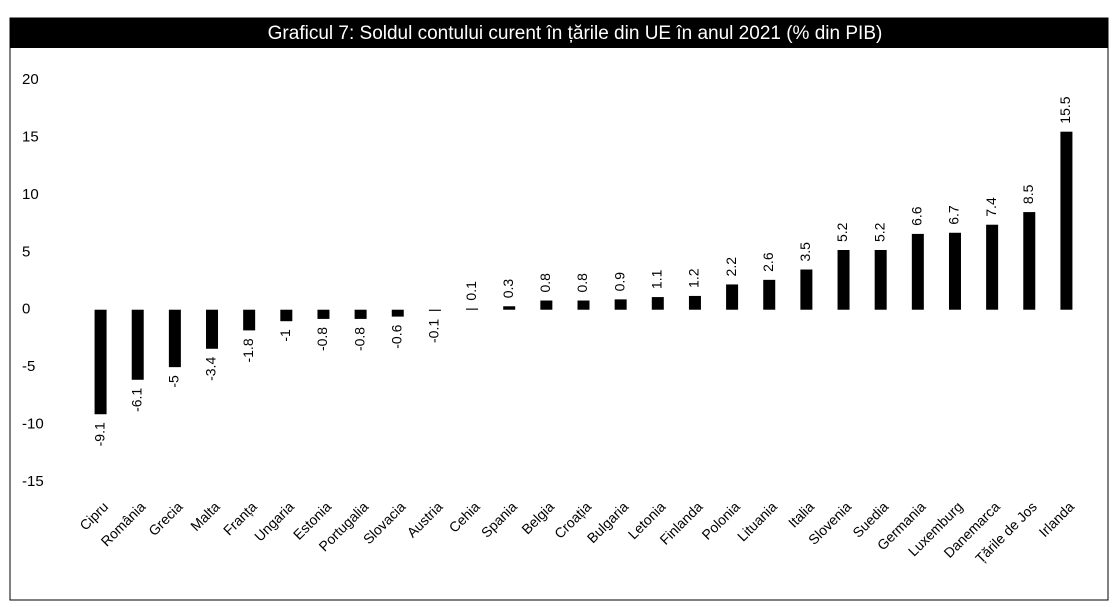 Image resolution: width=1116 pixels, height=607 pixels. Describe the element at coordinates (285, 335) in the screenshot. I see `data-label: -1` at that location.